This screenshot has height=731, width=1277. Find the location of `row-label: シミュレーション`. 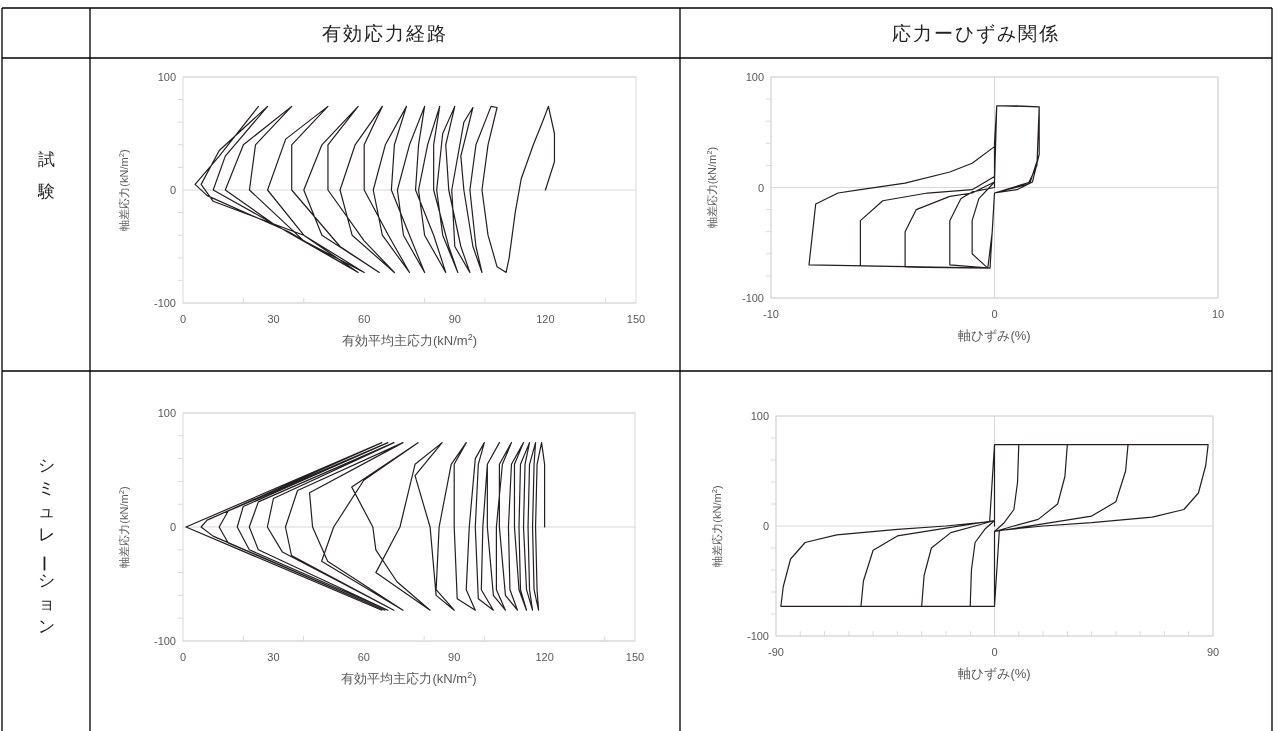

row-label: シミュレーション is located at coordinates (44, 545).